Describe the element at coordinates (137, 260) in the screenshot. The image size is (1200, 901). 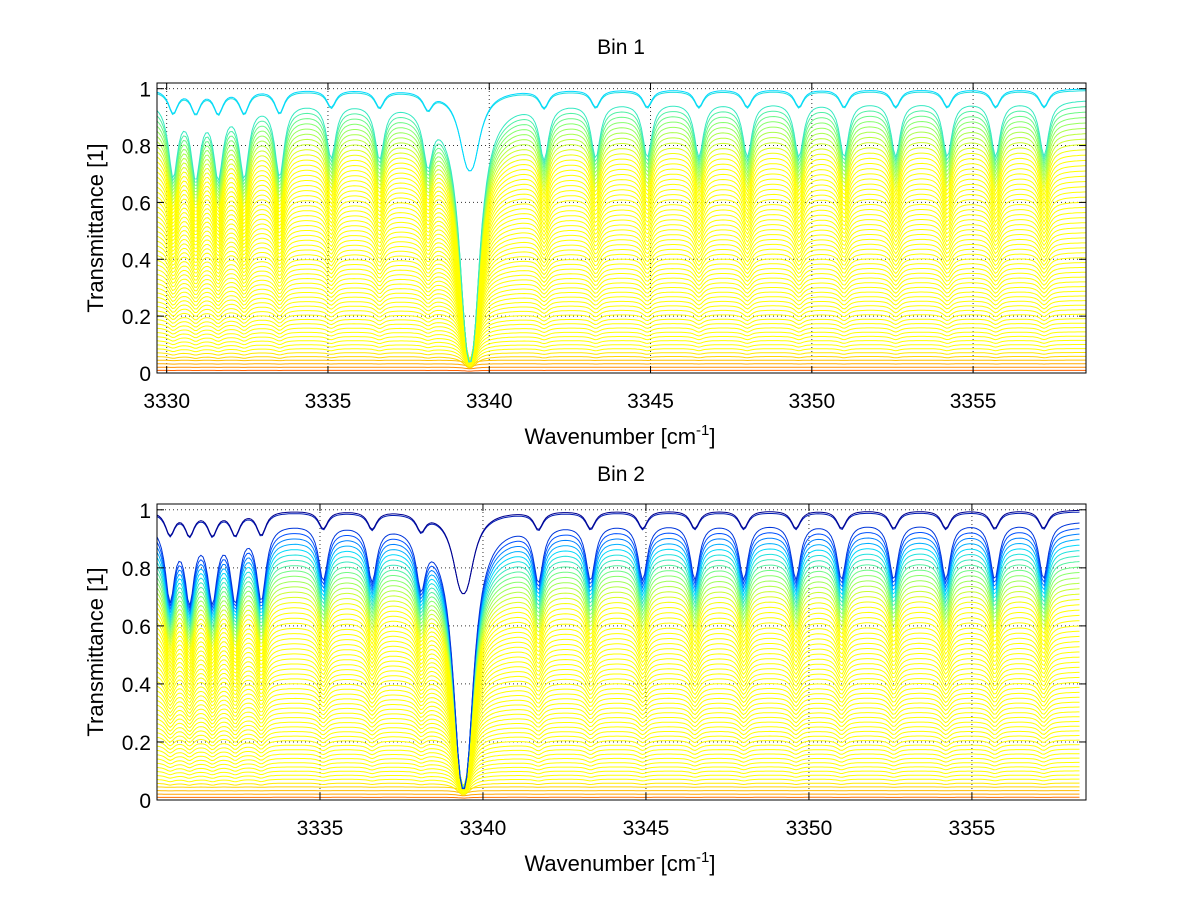
I see `y-tick-label: 0.4` at that location.